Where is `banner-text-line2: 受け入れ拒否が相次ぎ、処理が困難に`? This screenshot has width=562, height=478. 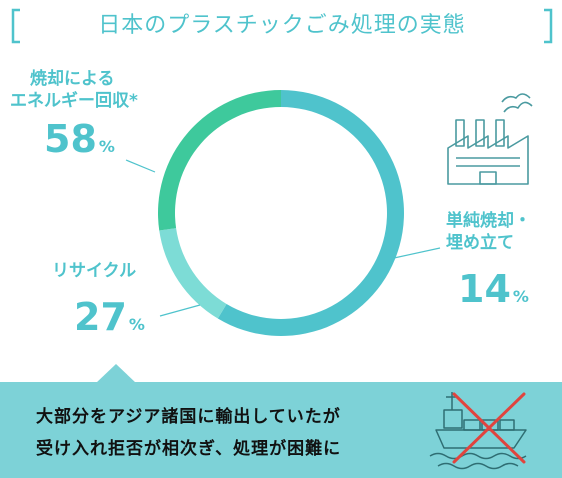
banner-text-line2: 受け入れ拒否が相次ぎ、処理が困難に is located at coordinates (189, 449).